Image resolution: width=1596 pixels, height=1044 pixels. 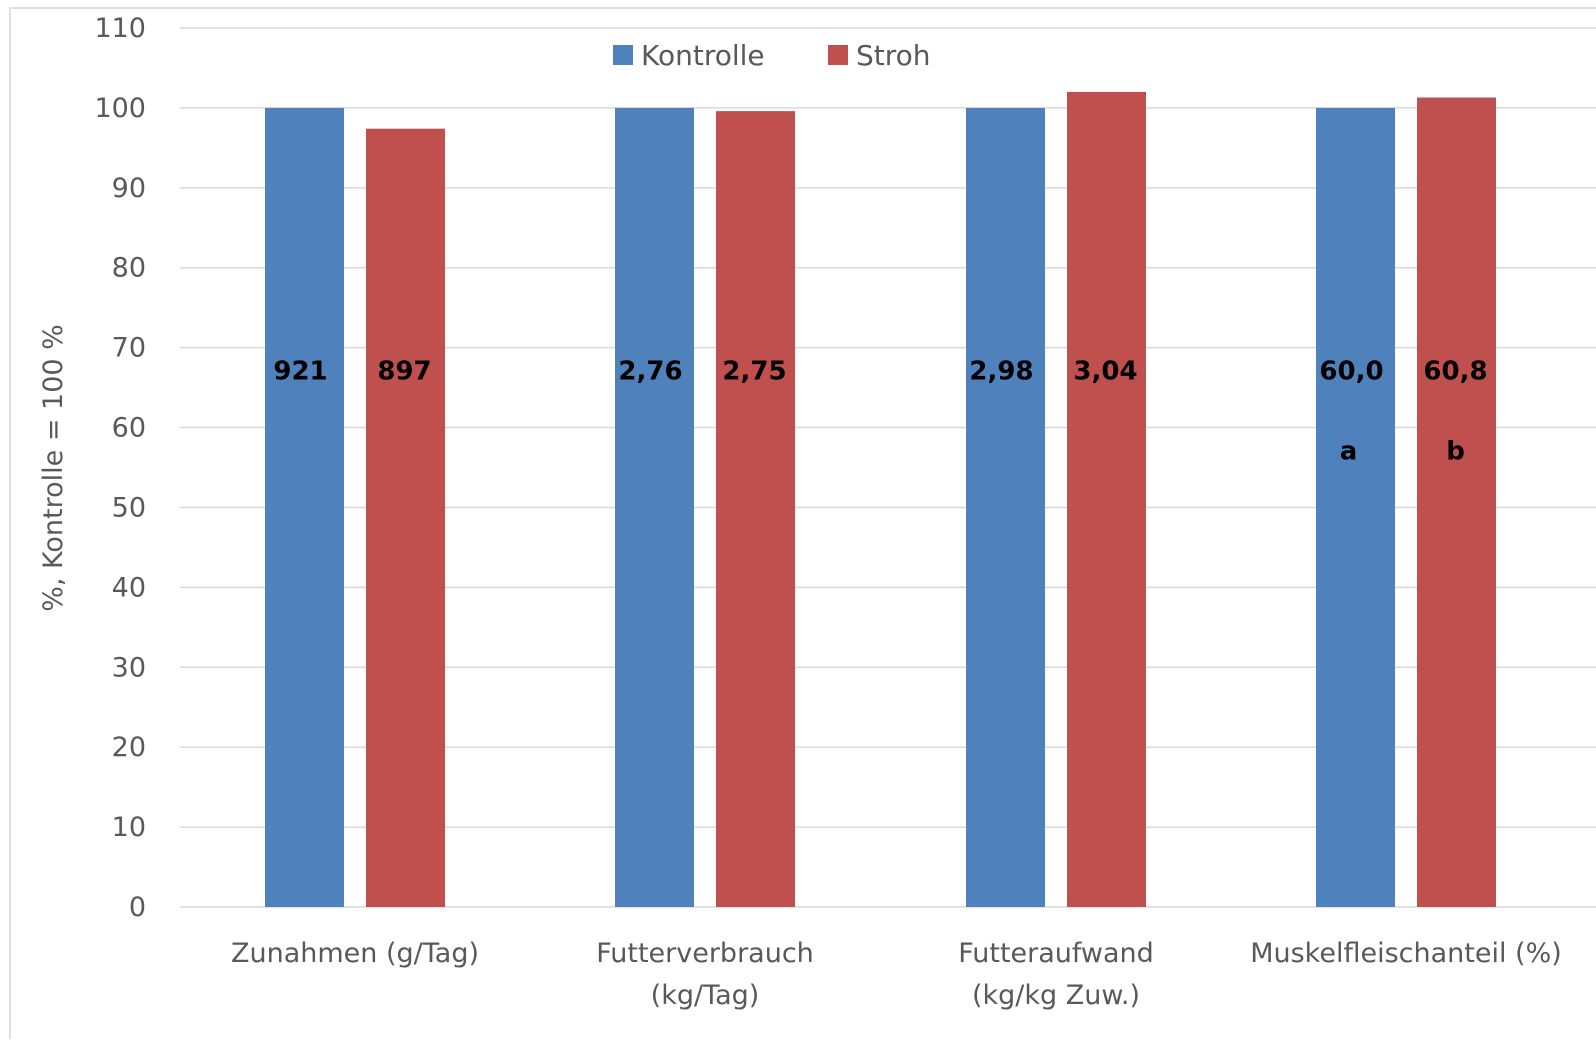 I want to click on data-label: 3,04, so click(x=1105, y=372).